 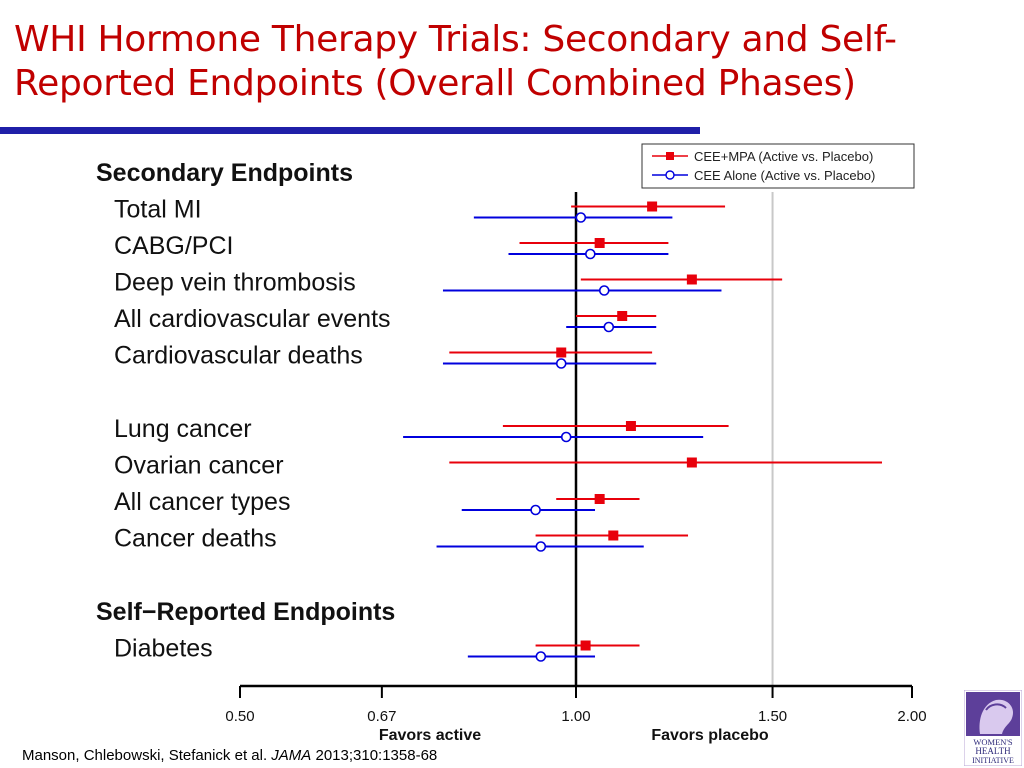 What do you see at coordinates (145, 755) in the screenshot?
I see `citation-authors: Manson, Chlebowski, Stefanick et al.` at bounding box center [145, 755].